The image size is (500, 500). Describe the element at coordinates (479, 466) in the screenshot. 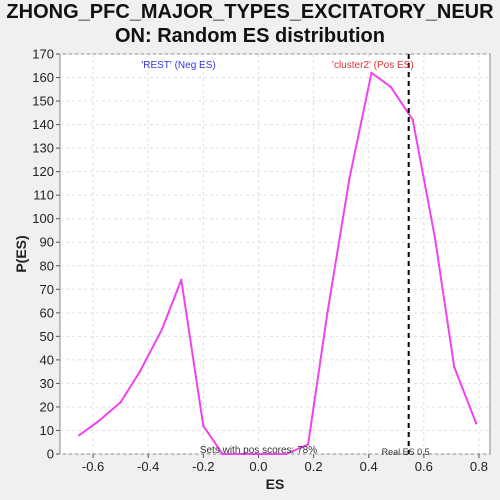

I see `x-tick-label: 0.8` at that location.